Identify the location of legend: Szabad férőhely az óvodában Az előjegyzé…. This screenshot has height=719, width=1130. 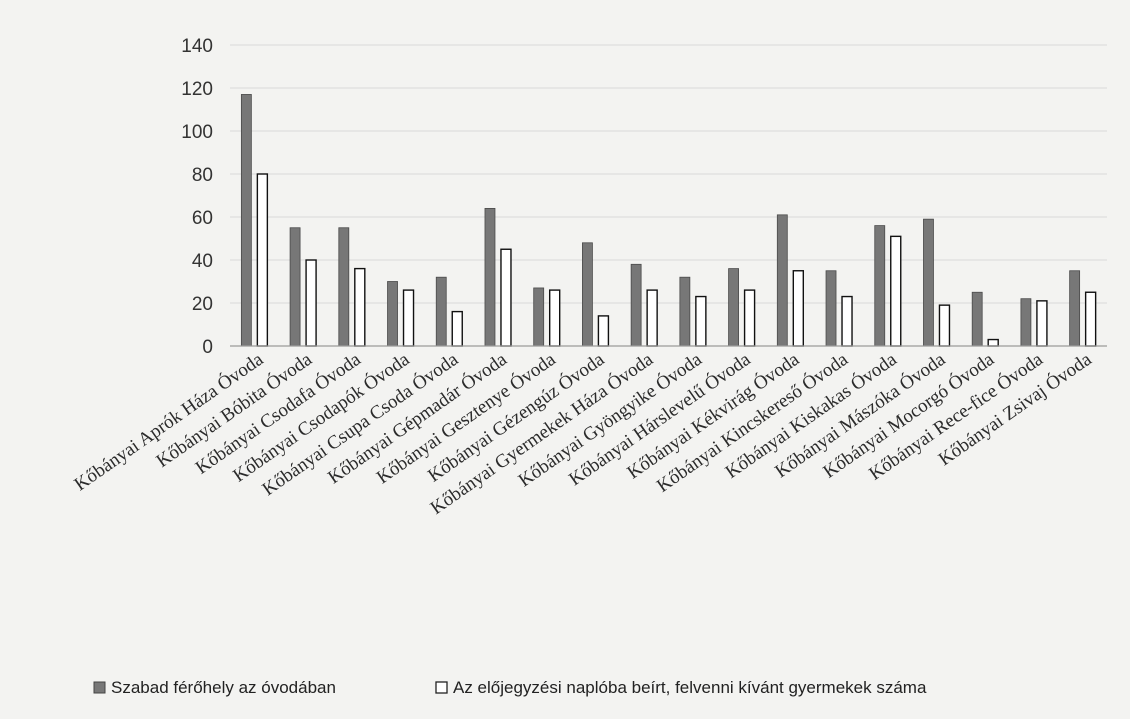
(510, 687).